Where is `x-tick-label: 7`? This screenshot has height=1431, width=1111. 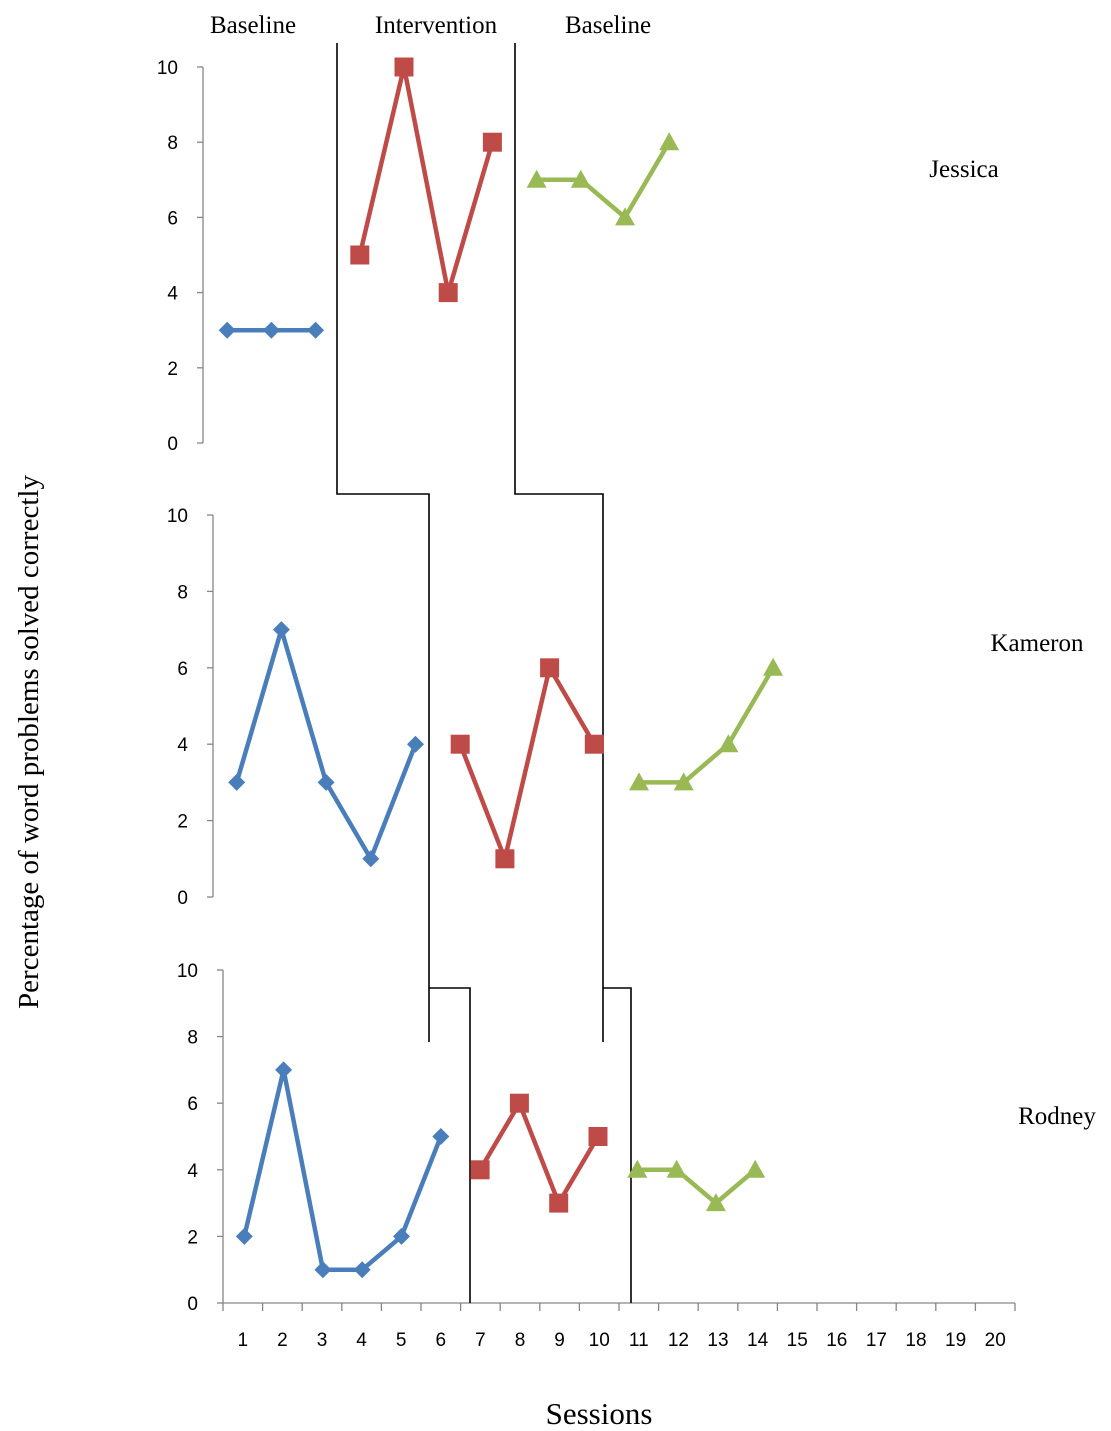
x-tick-label: 7 is located at coordinates (480, 1340).